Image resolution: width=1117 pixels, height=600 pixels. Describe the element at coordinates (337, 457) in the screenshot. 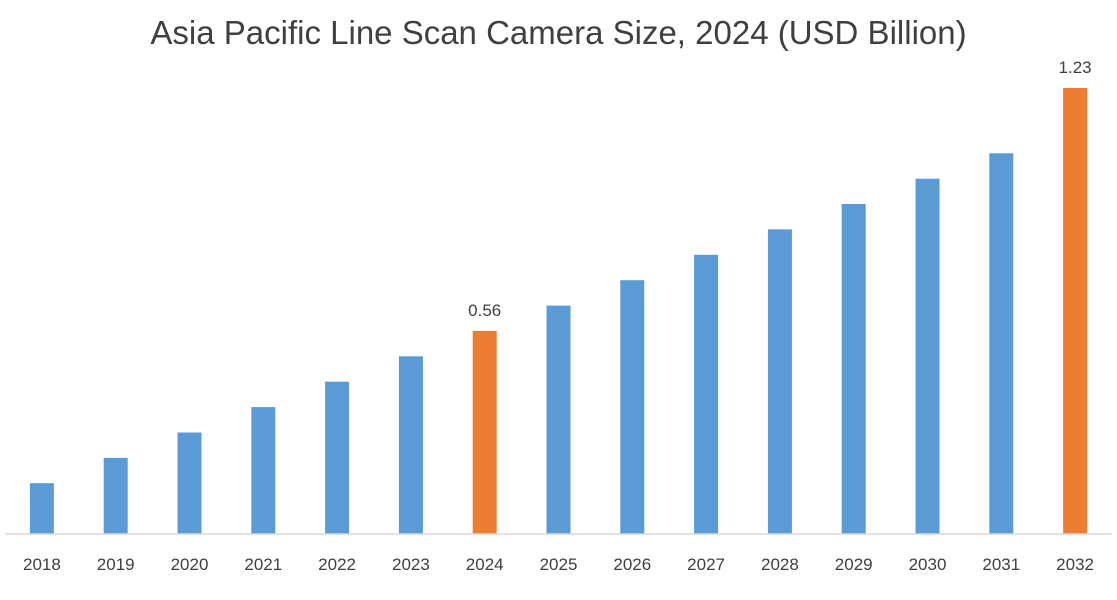

I see `bar-2022` at that location.